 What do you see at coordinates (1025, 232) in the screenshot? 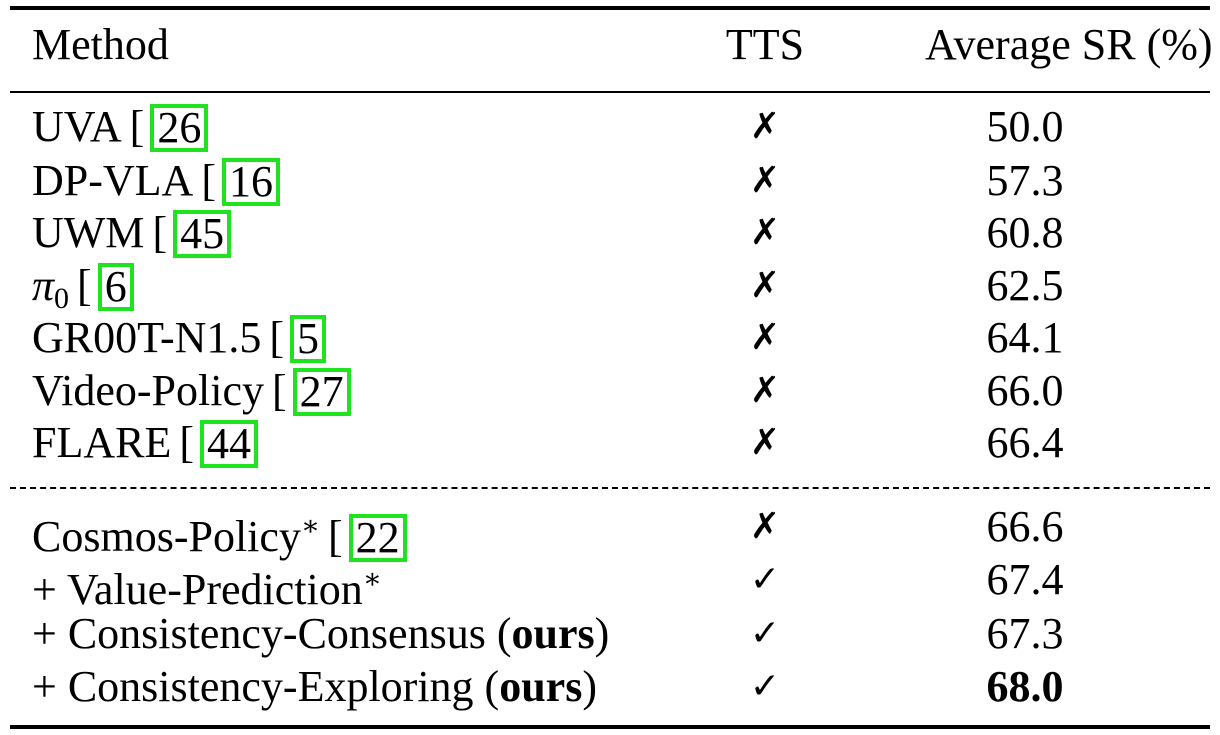
I see `sr-value: 60.8` at bounding box center [1025, 232].